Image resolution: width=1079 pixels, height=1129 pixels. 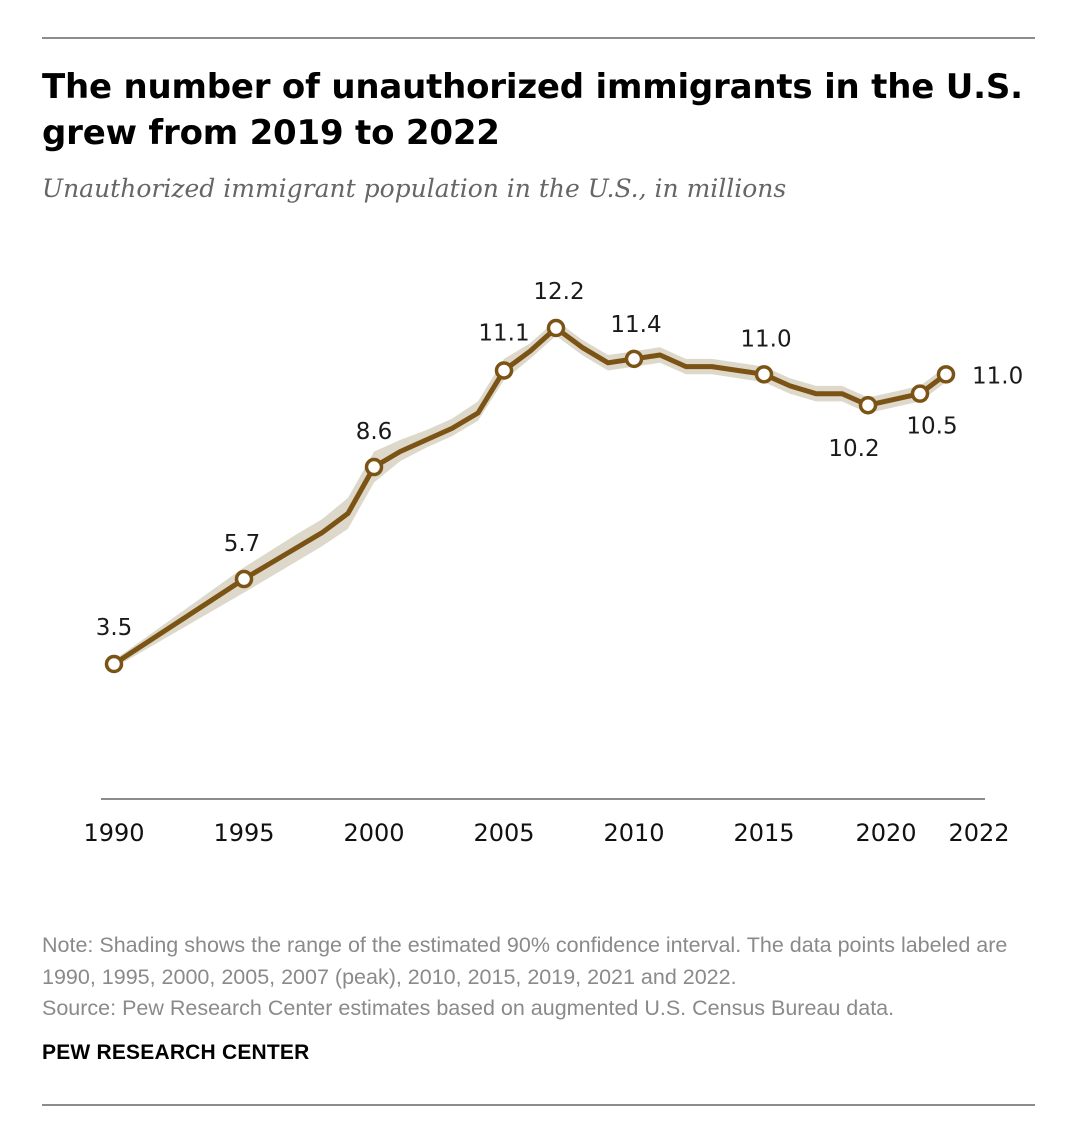 What do you see at coordinates (633, 833) in the screenshot?
I see `x-tick-label: 2010` at bounding box center [633, 833].